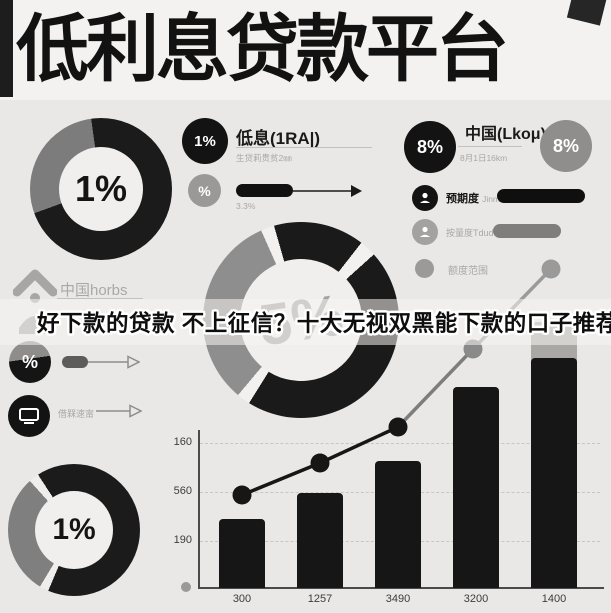 The image size is (611, 613). What do you see at coordinates (75, 362) in the screenshot?
I see `small-bar` at bounding box center [75, 362].